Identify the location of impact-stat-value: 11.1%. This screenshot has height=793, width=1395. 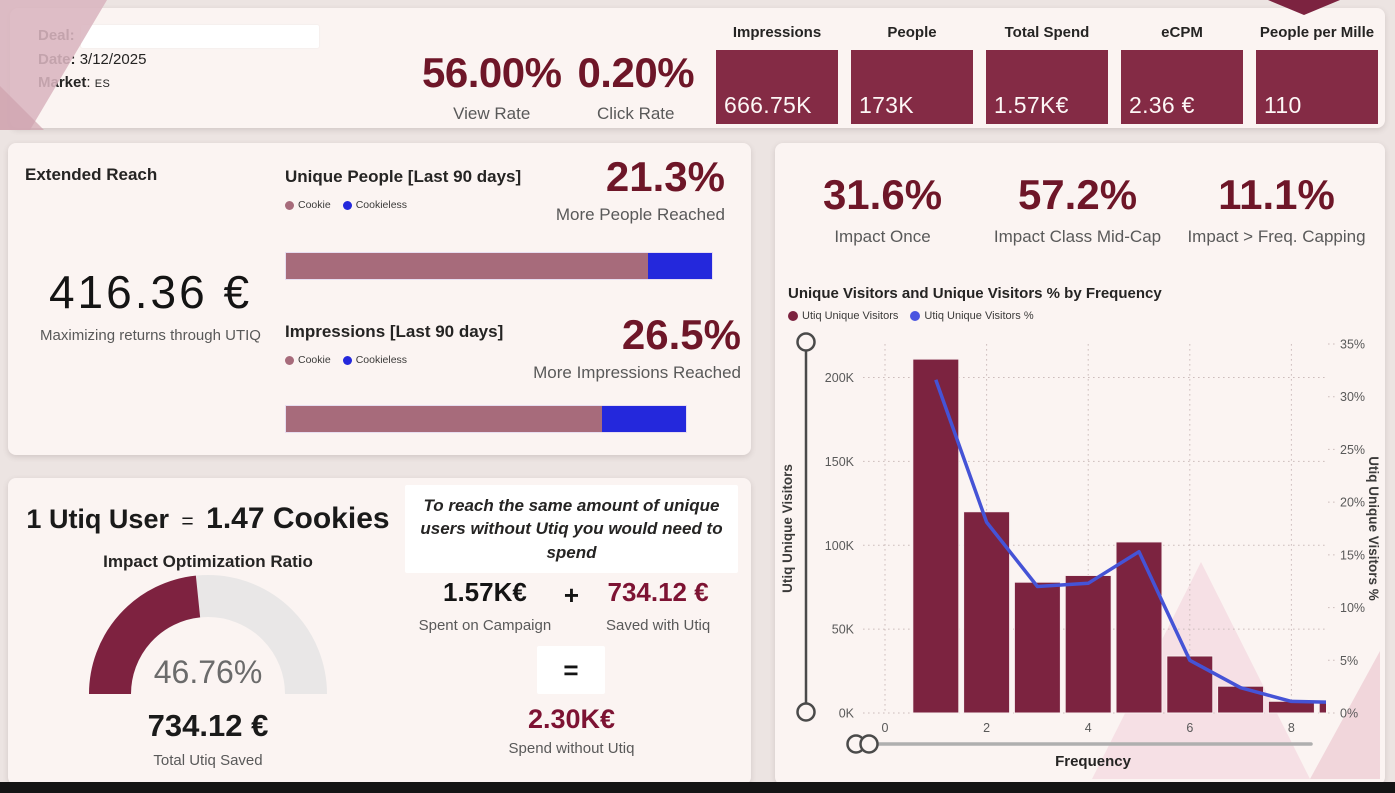
(1276, 194).